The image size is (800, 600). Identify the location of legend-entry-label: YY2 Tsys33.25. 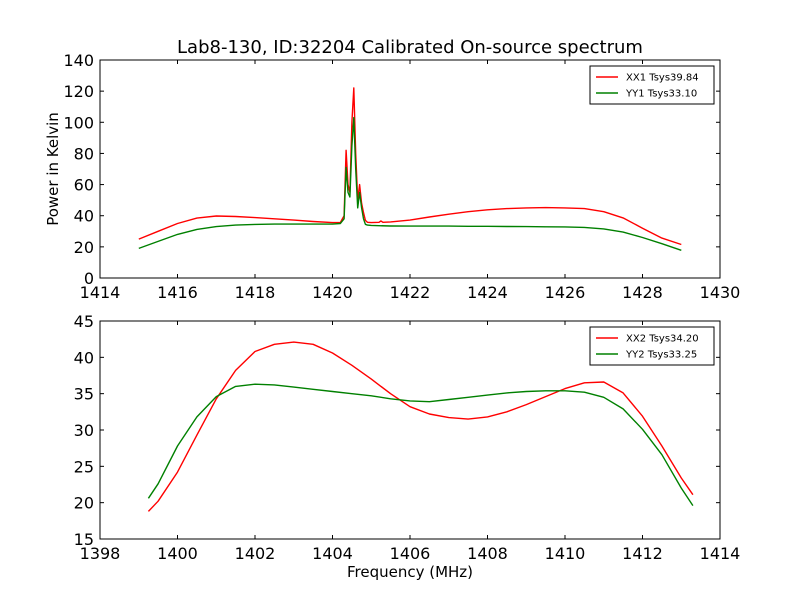
(661, 355).